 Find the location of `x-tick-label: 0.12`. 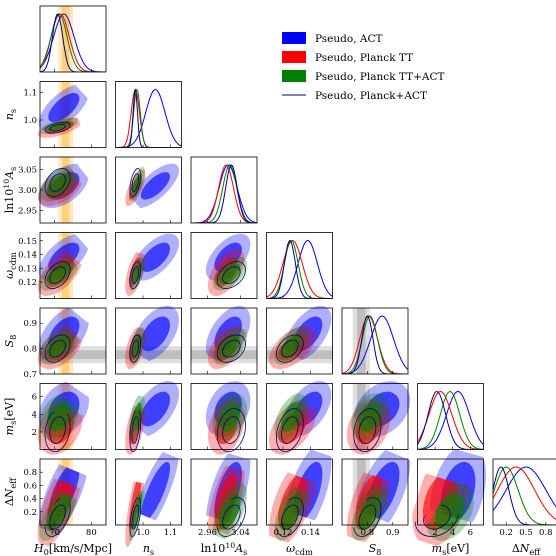

x-tick-label: 0.12 is located at coordinates (283, 533).